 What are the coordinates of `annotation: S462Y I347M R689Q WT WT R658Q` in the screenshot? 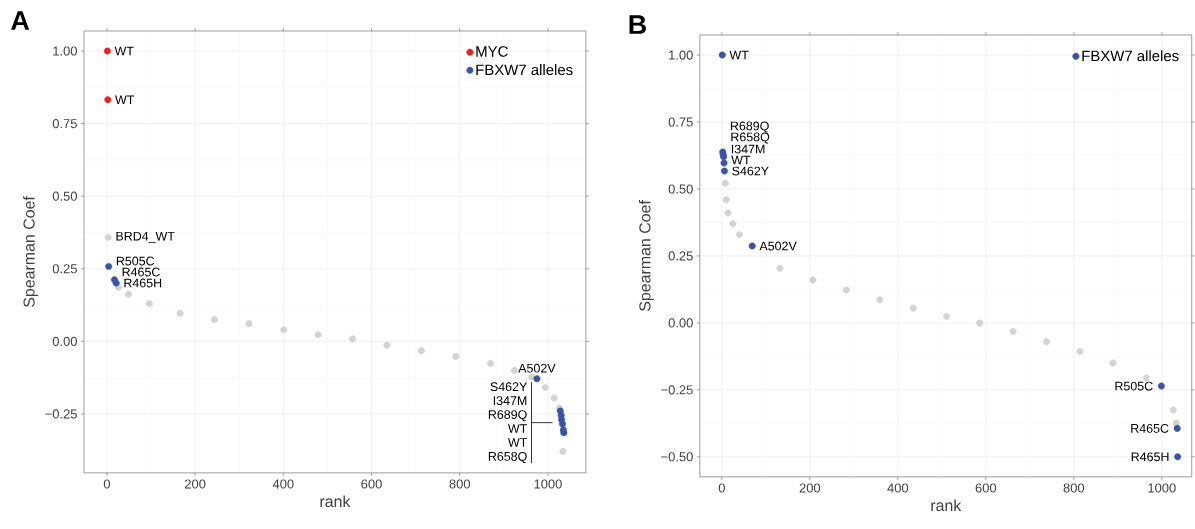 It's located at (508, 423).